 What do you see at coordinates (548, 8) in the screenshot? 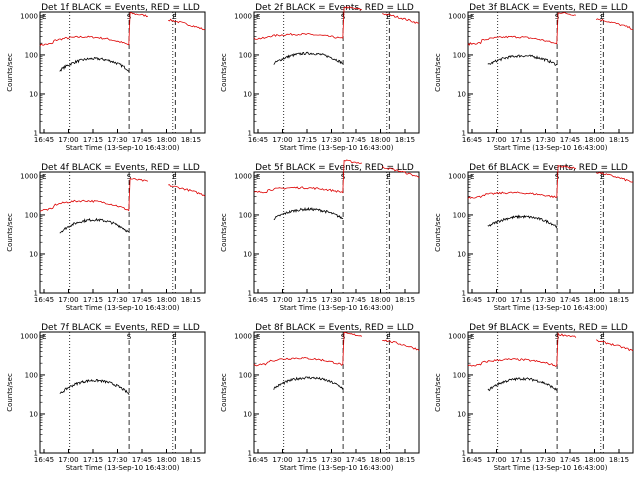
I see `panel-title: Det 3f BLACK = Events, RED = LLD` at bounding box center [548, 8].